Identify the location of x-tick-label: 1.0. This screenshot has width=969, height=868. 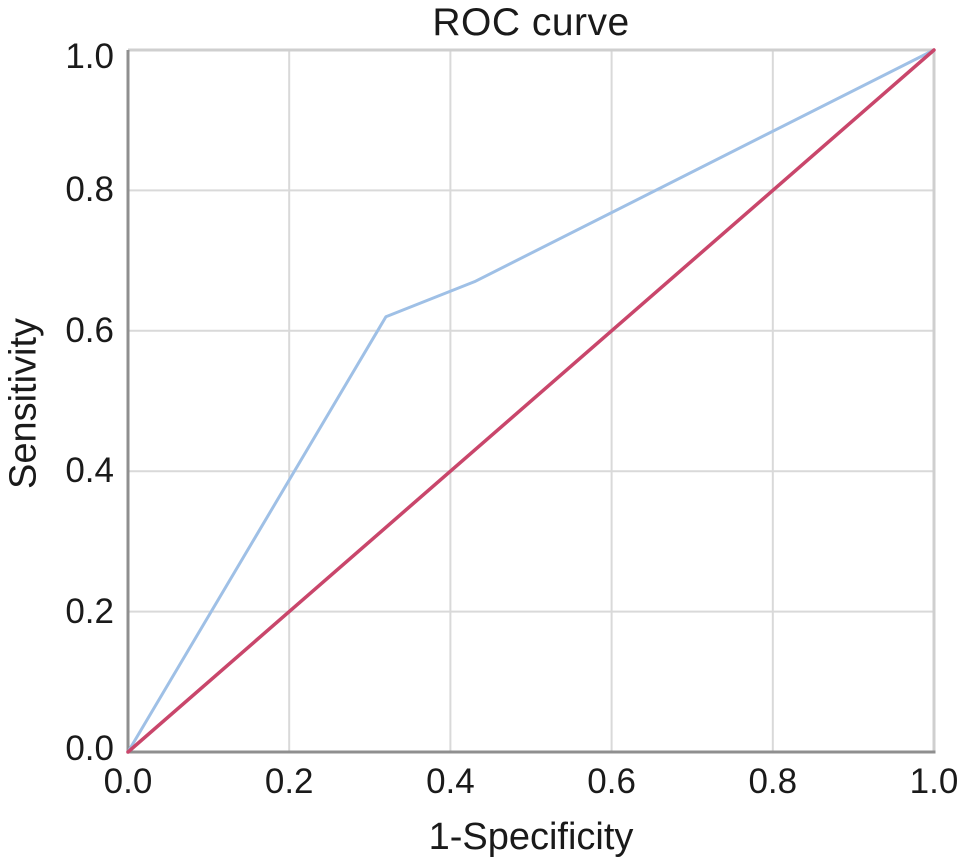
(934, 781).